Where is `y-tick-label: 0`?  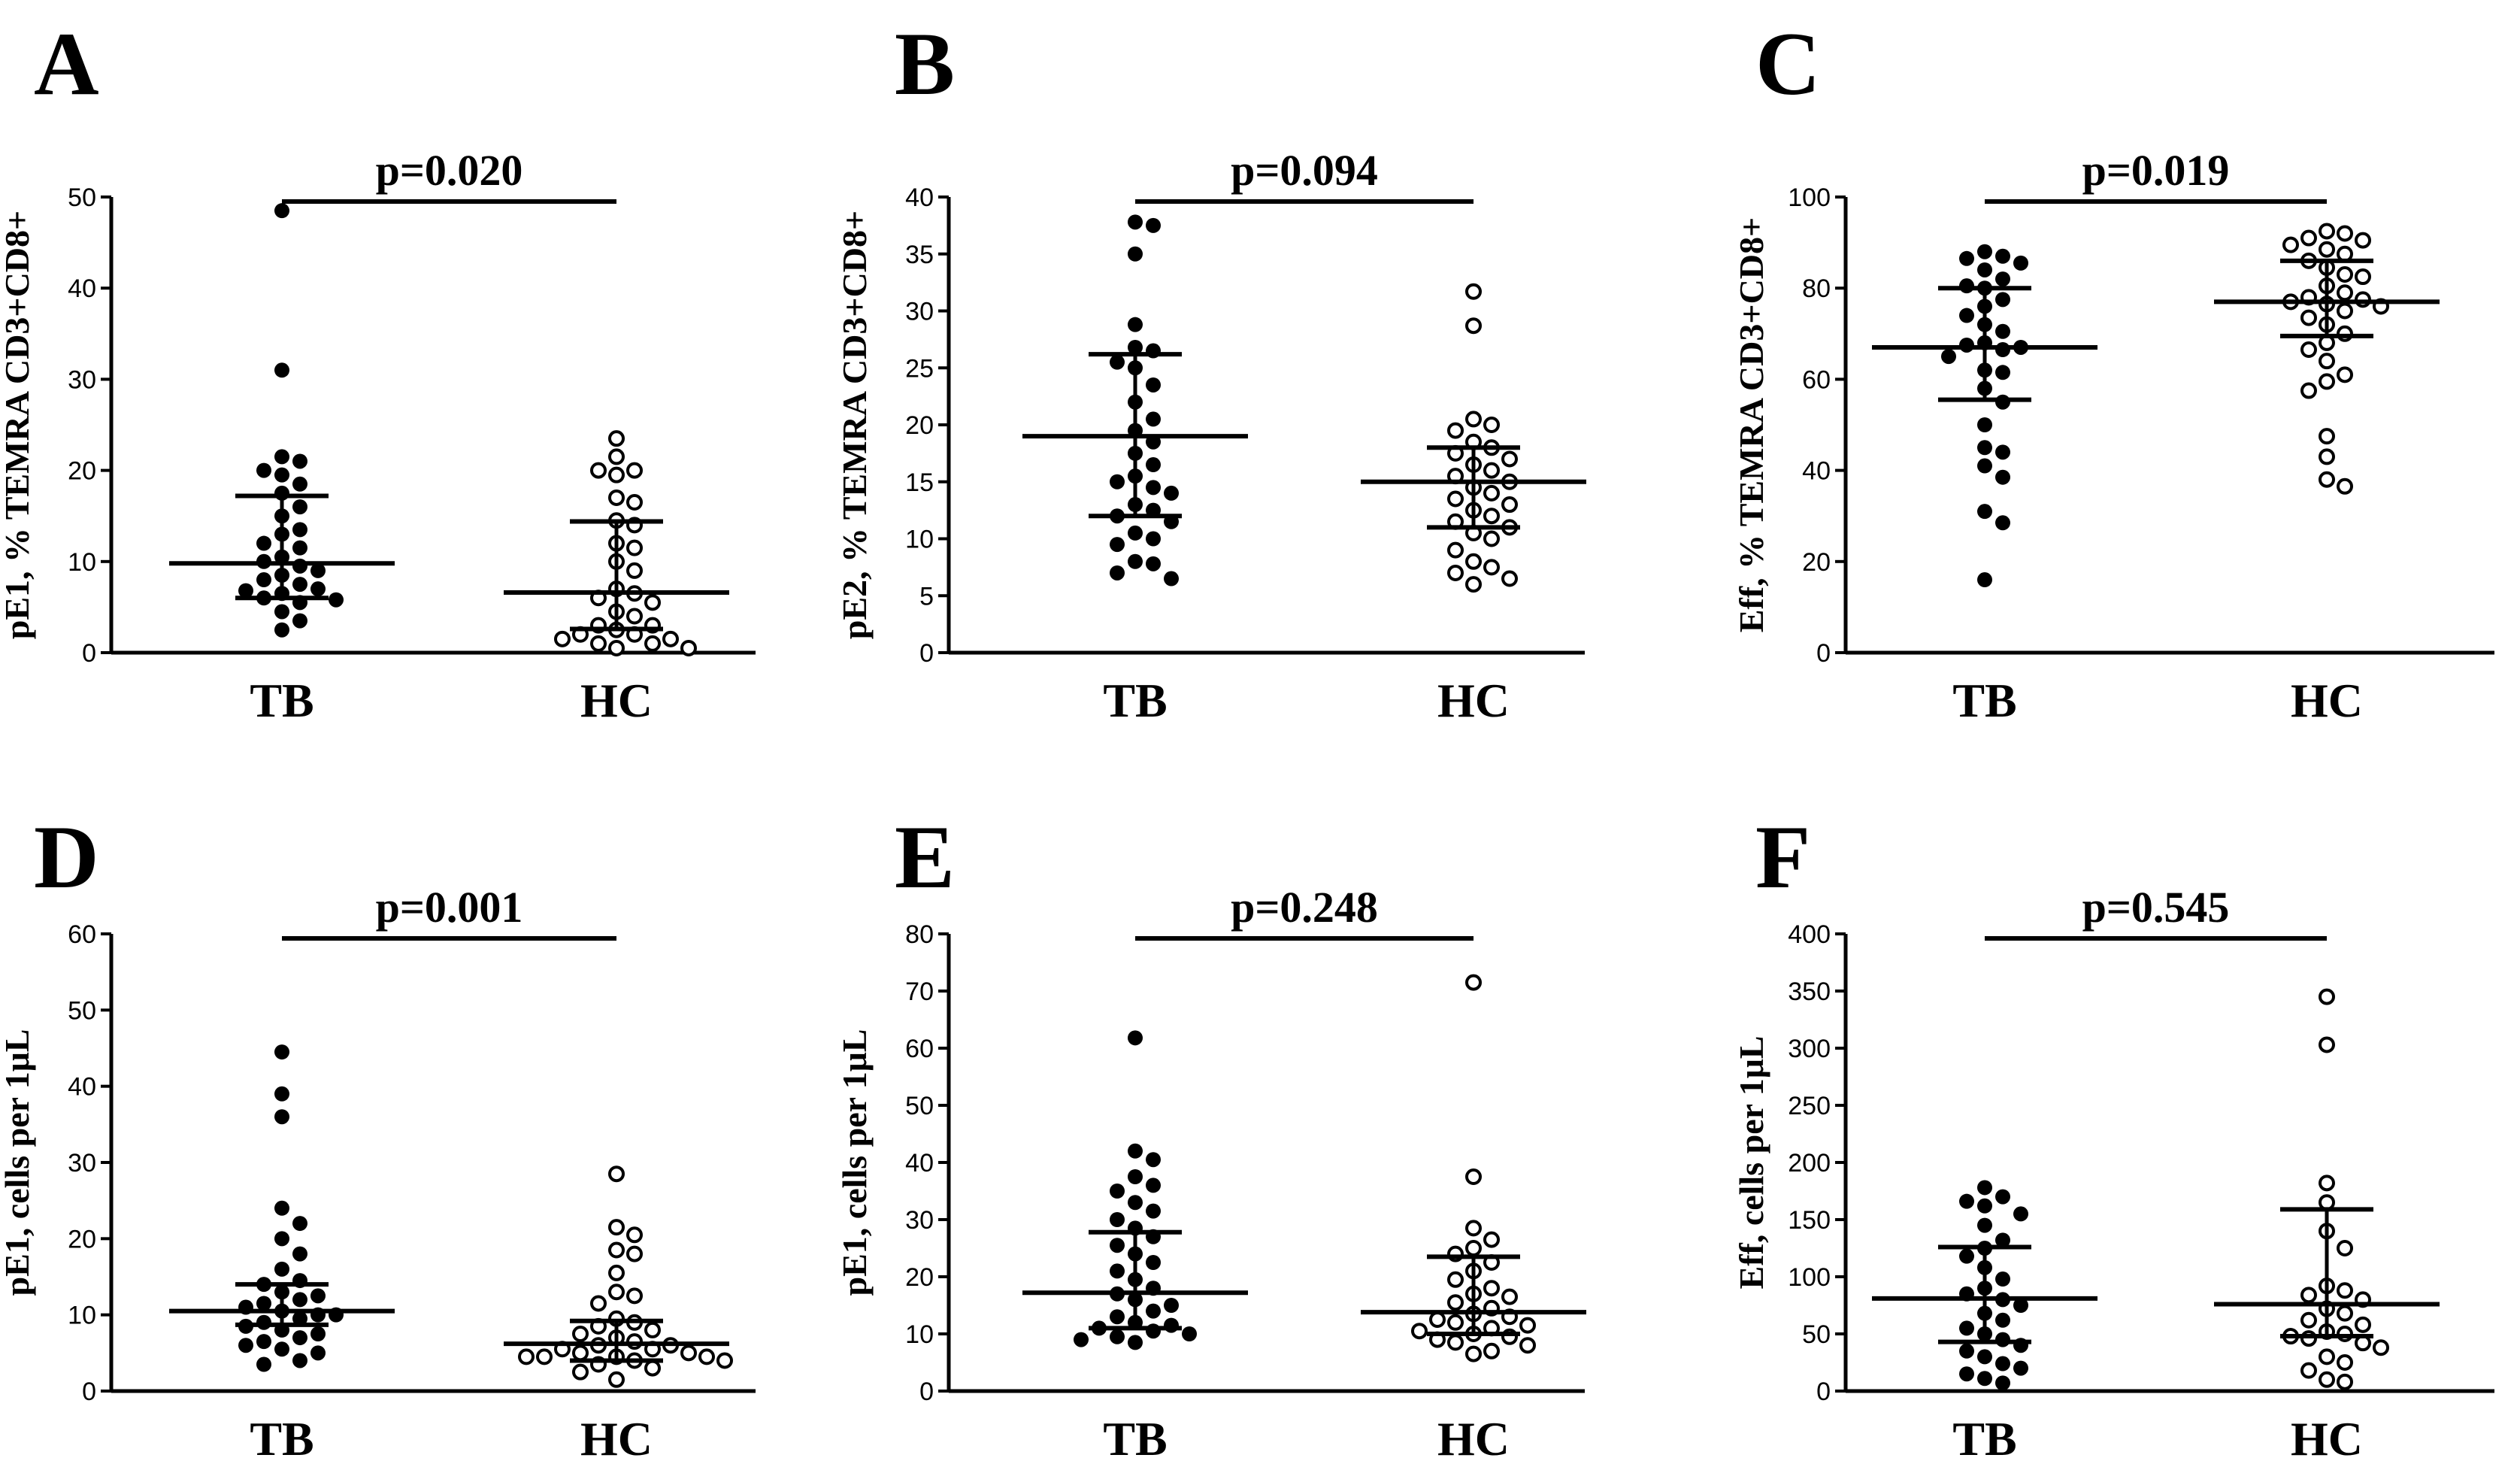
y-tick-label: 0 is located at coordinates (926, 1392).